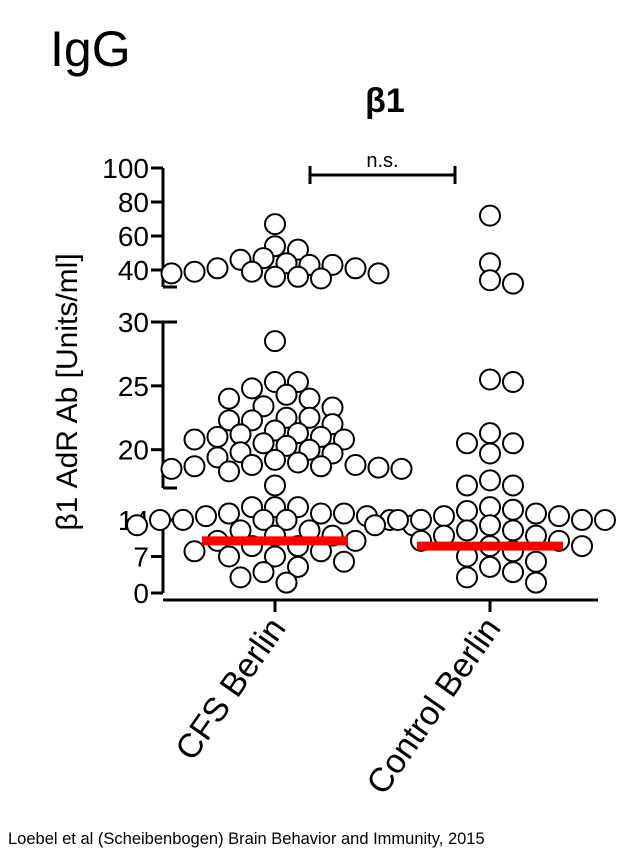 The width and height of the screenshot is (620, 859). Describe the element at coordinates (141, 557) in the screenshot. I see `y-tick-label: 7` at that location.